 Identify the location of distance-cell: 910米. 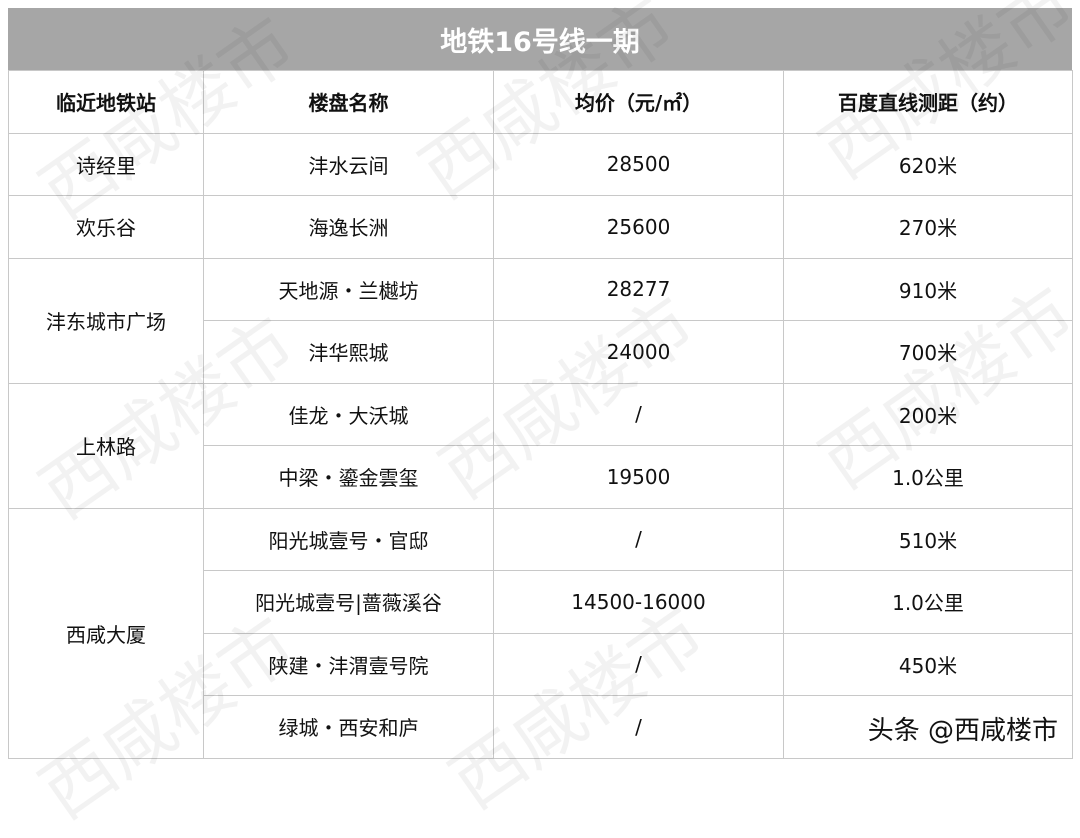
(928, 289).